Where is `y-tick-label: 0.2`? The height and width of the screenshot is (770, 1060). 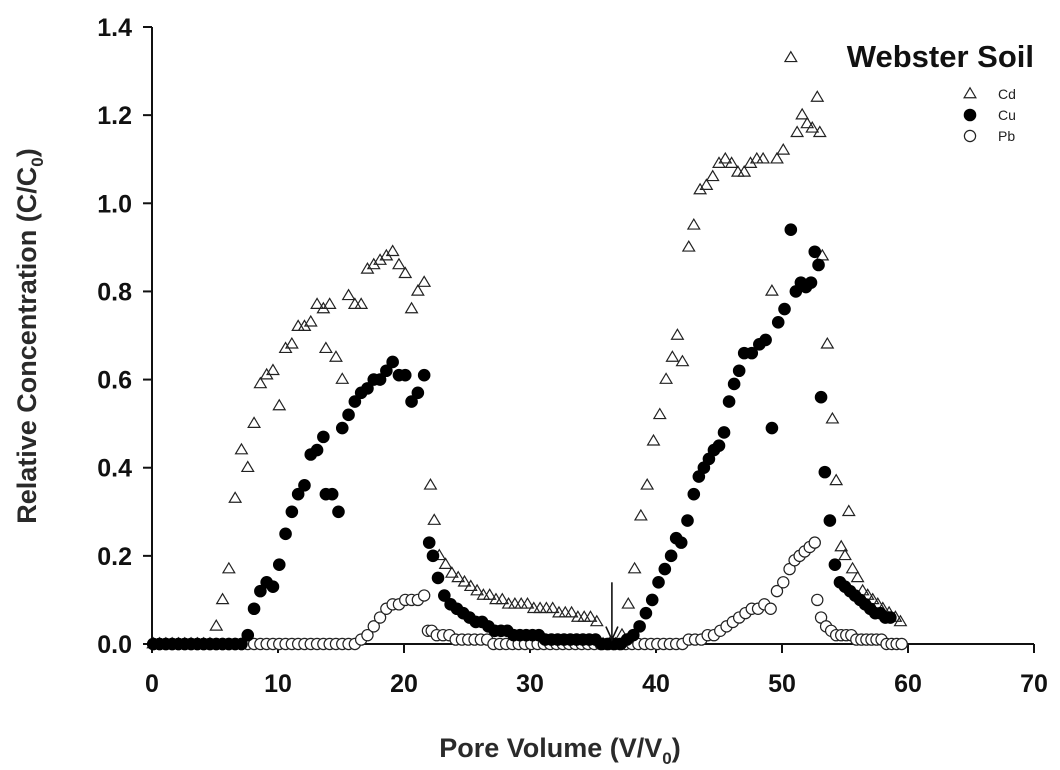 y-tick-label: 0.2 is located at coordinates (114, 557).